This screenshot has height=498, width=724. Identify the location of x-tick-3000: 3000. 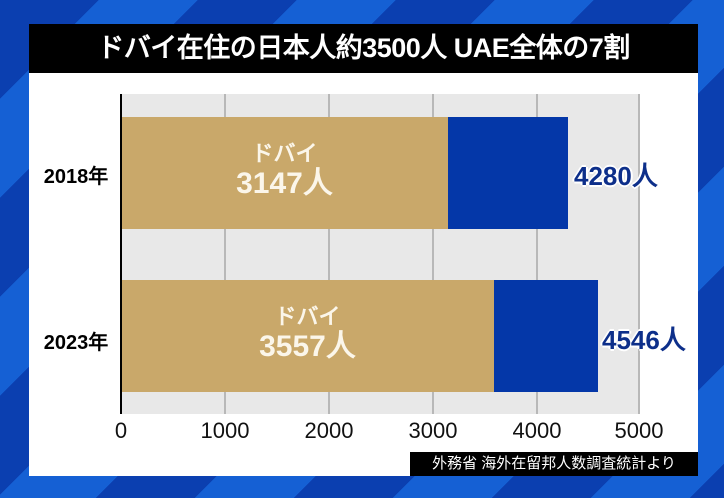
(433, 430).